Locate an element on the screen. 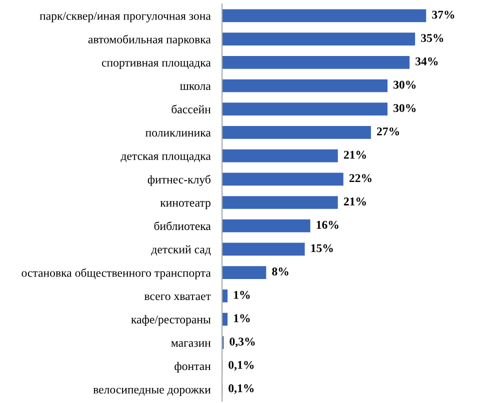 The width and height of the screenshot is (488, 403). y-tick-label: детская площадка is located at coordinates (165, 158).